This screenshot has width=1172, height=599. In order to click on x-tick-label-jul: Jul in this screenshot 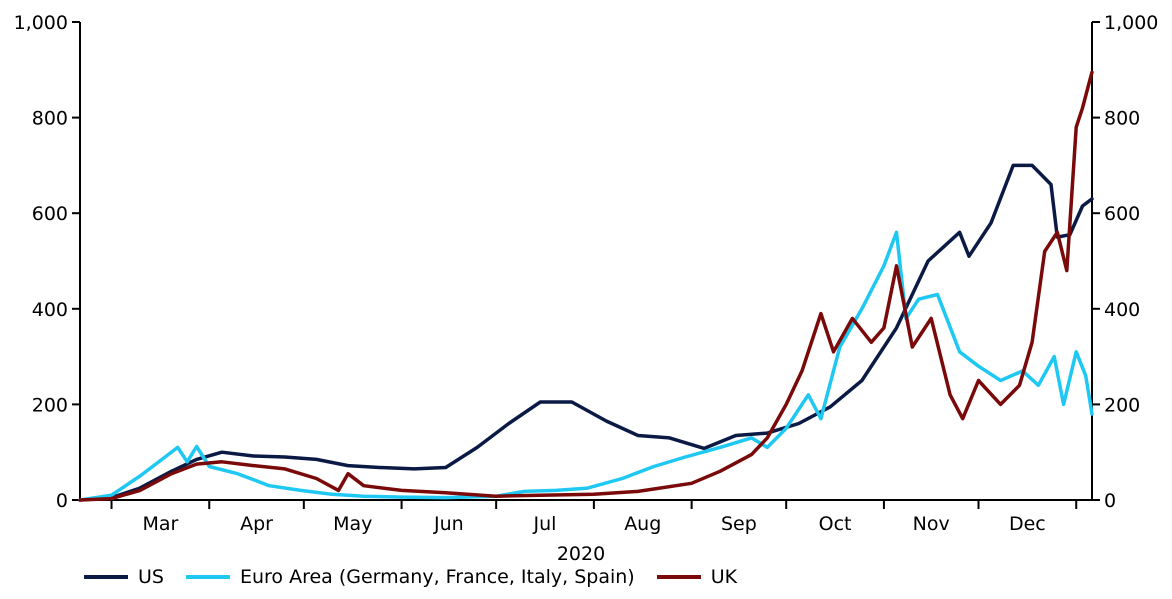, I will do `click(545, 524)`.